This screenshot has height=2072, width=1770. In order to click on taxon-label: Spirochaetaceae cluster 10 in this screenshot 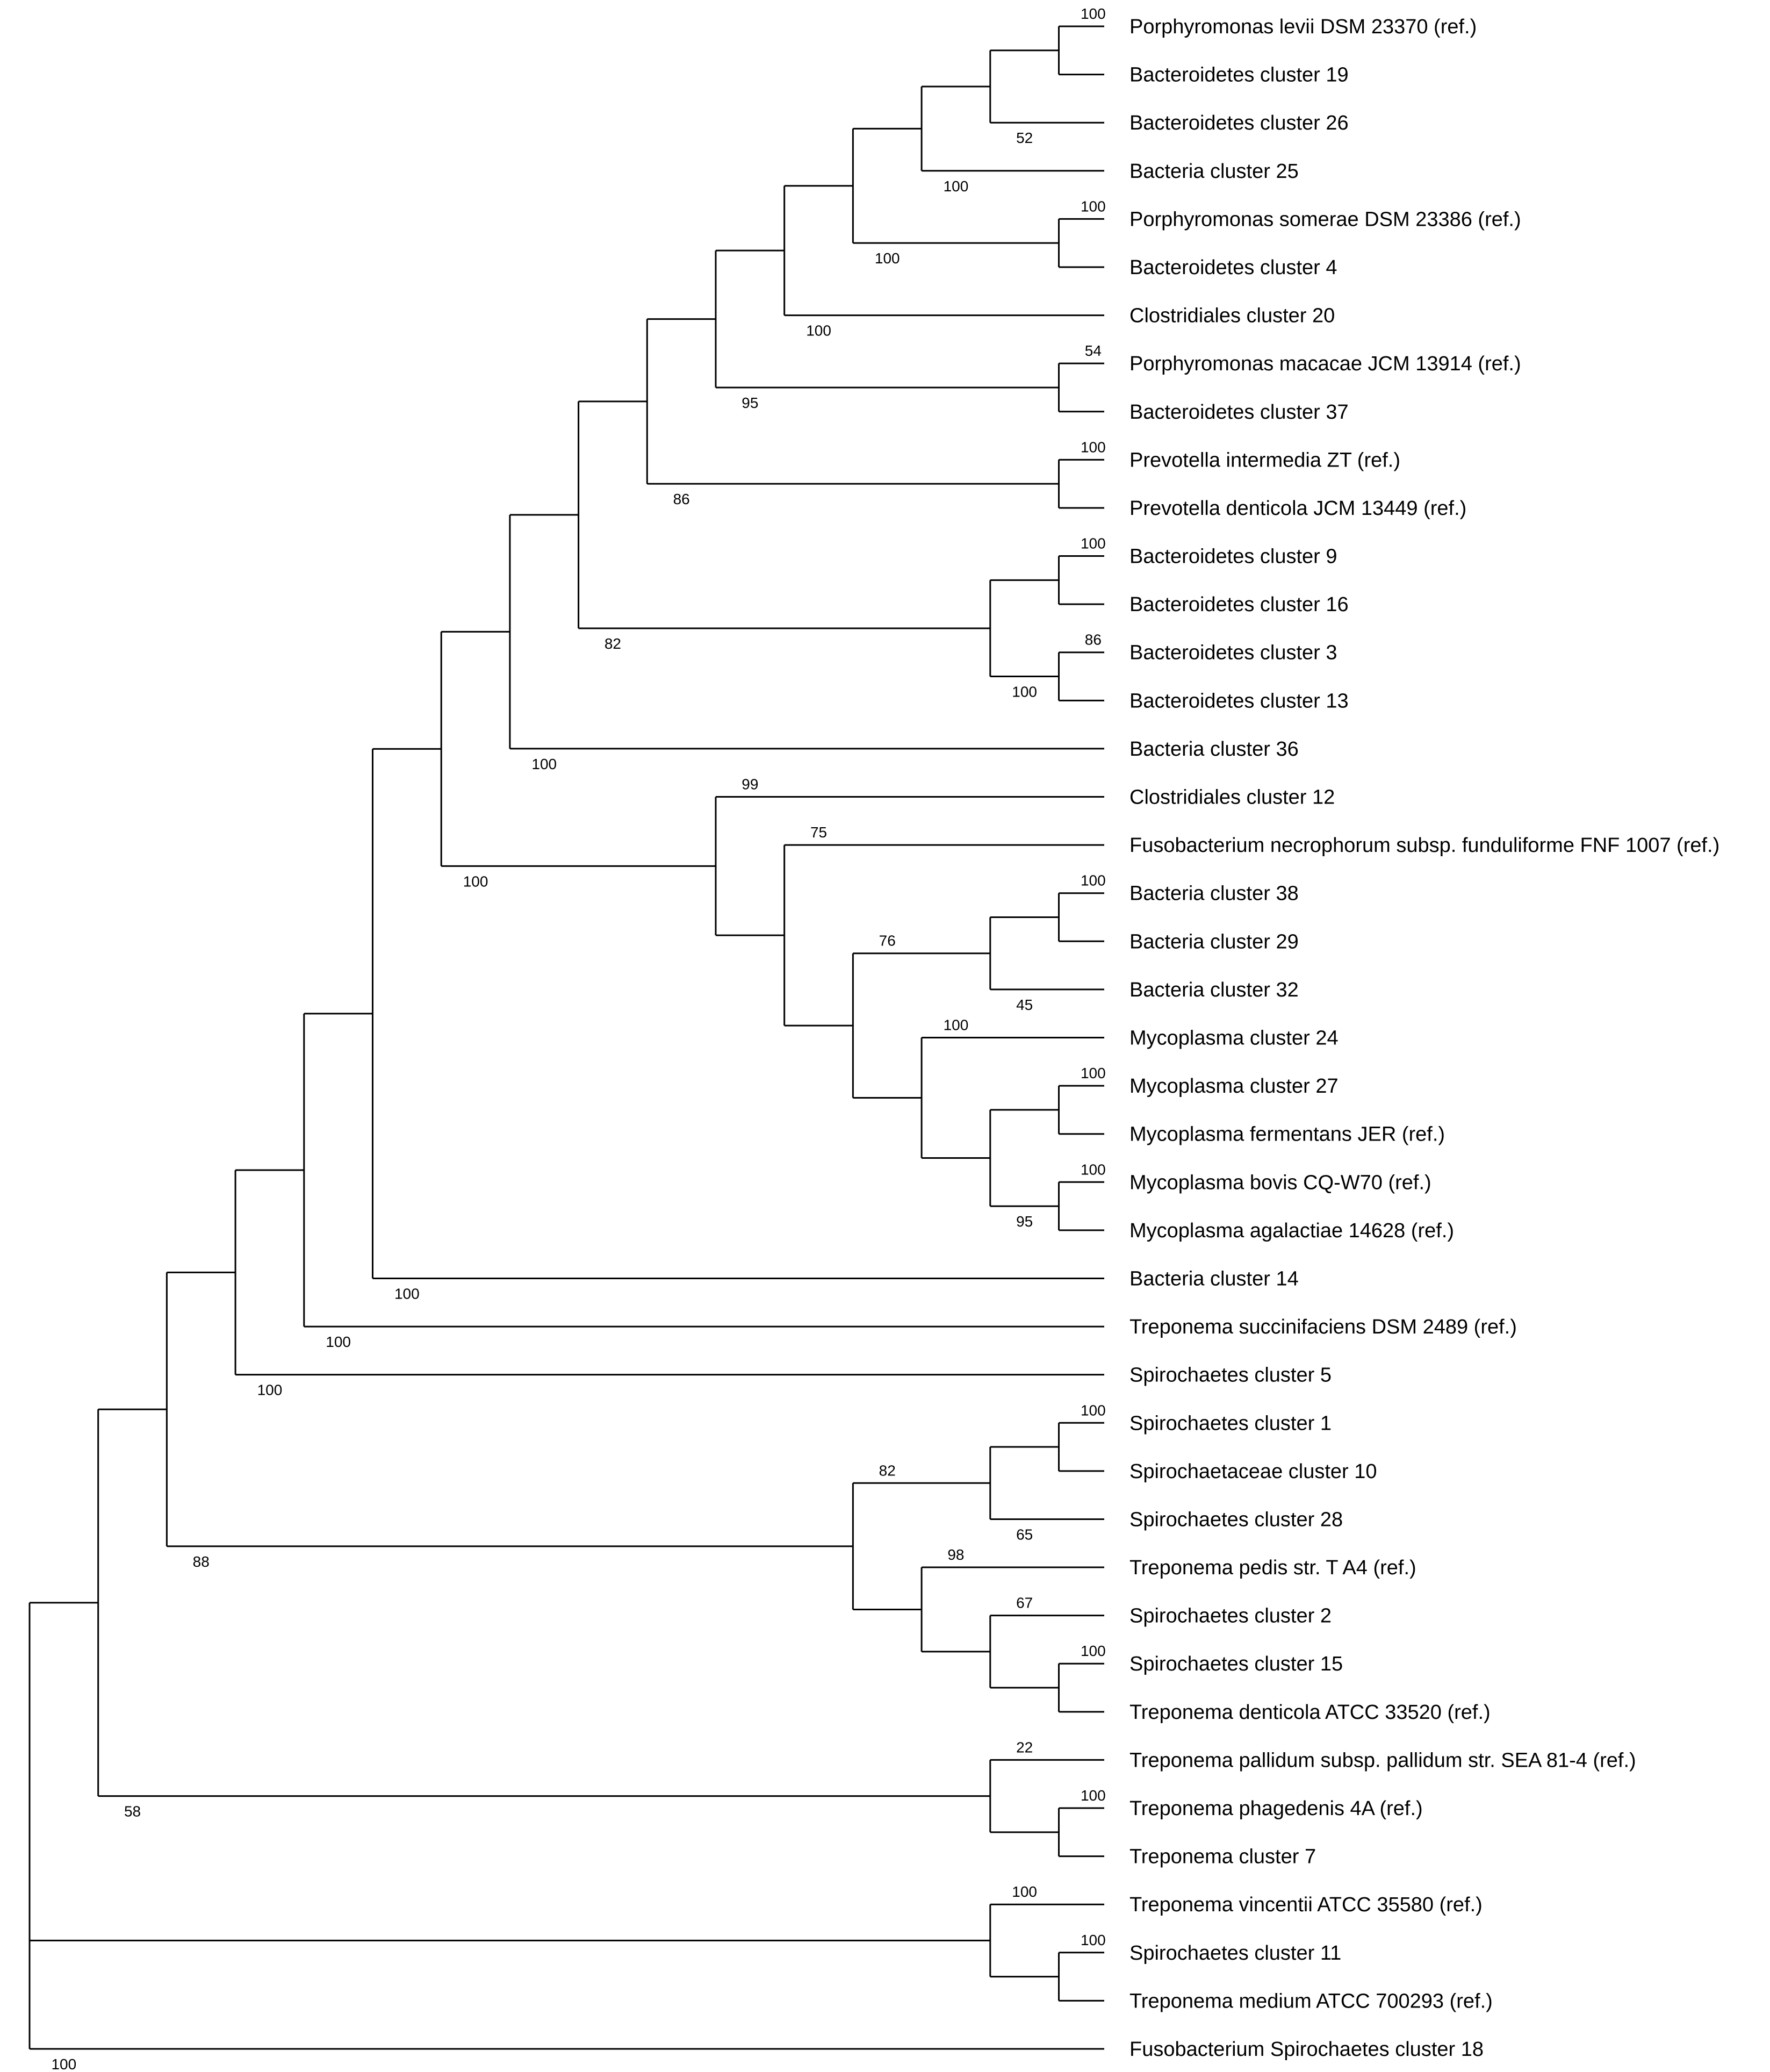, I will do `click(1253, 1471)`.